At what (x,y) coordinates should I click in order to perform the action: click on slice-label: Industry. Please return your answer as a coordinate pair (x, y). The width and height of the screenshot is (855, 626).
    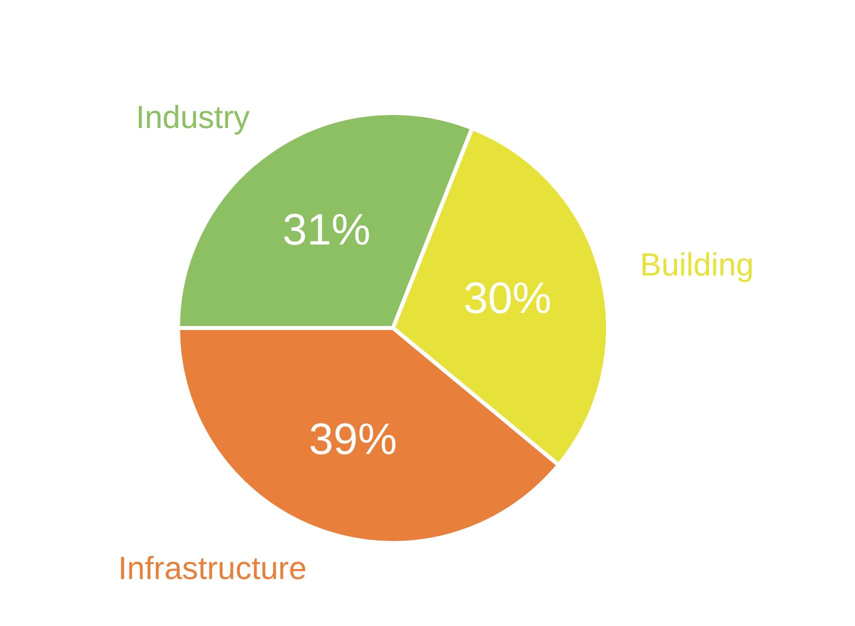
    Looking at the image, I should click on (193, 117).